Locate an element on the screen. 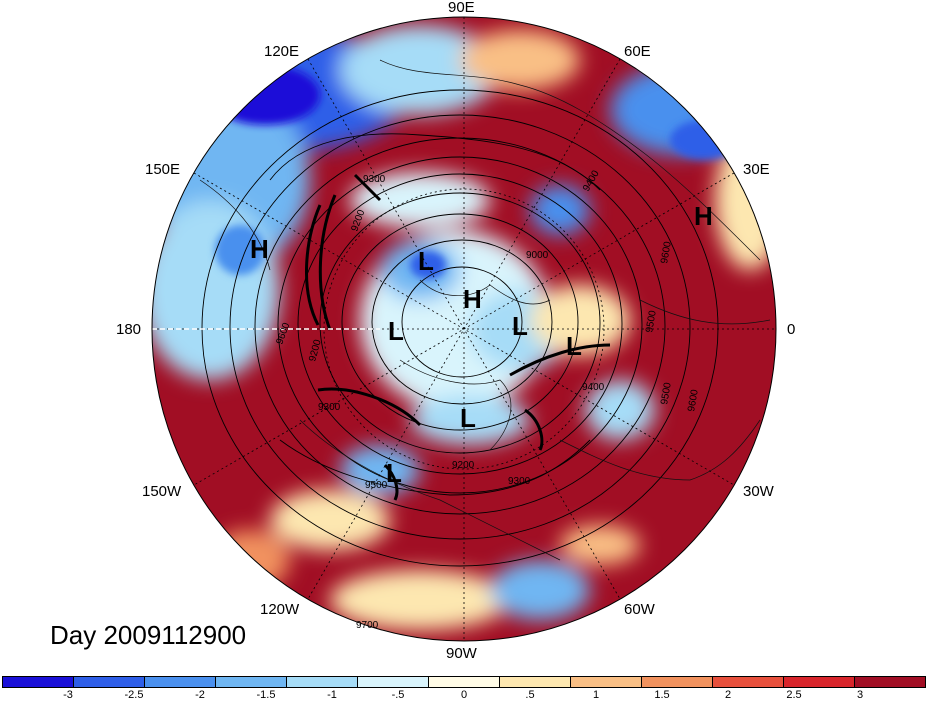  colorbar-tick-label: -2 is located at coordinates (200, 695).